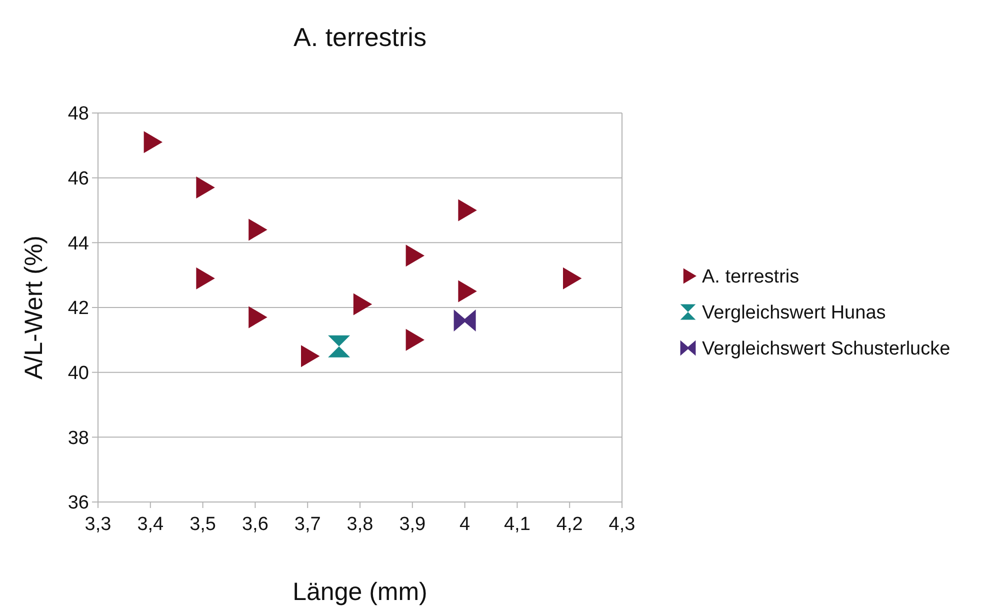 The width and height of the screenshot is (999, 612). I want to click on y-tick-label: 38, so click(78, 438).